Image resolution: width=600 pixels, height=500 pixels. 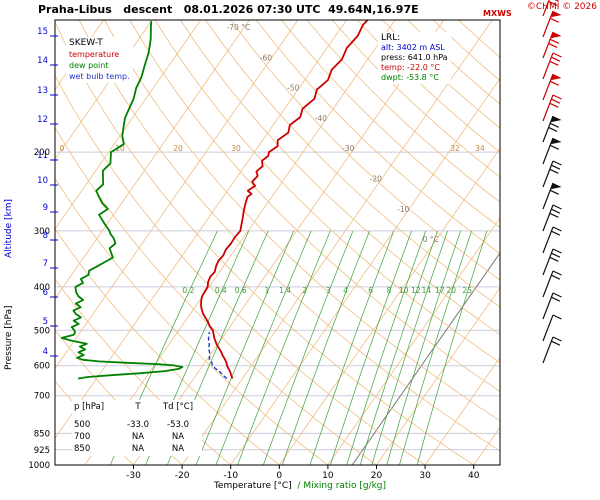 I want to click on pressure-tick: 400, so click(x=42, y=288).